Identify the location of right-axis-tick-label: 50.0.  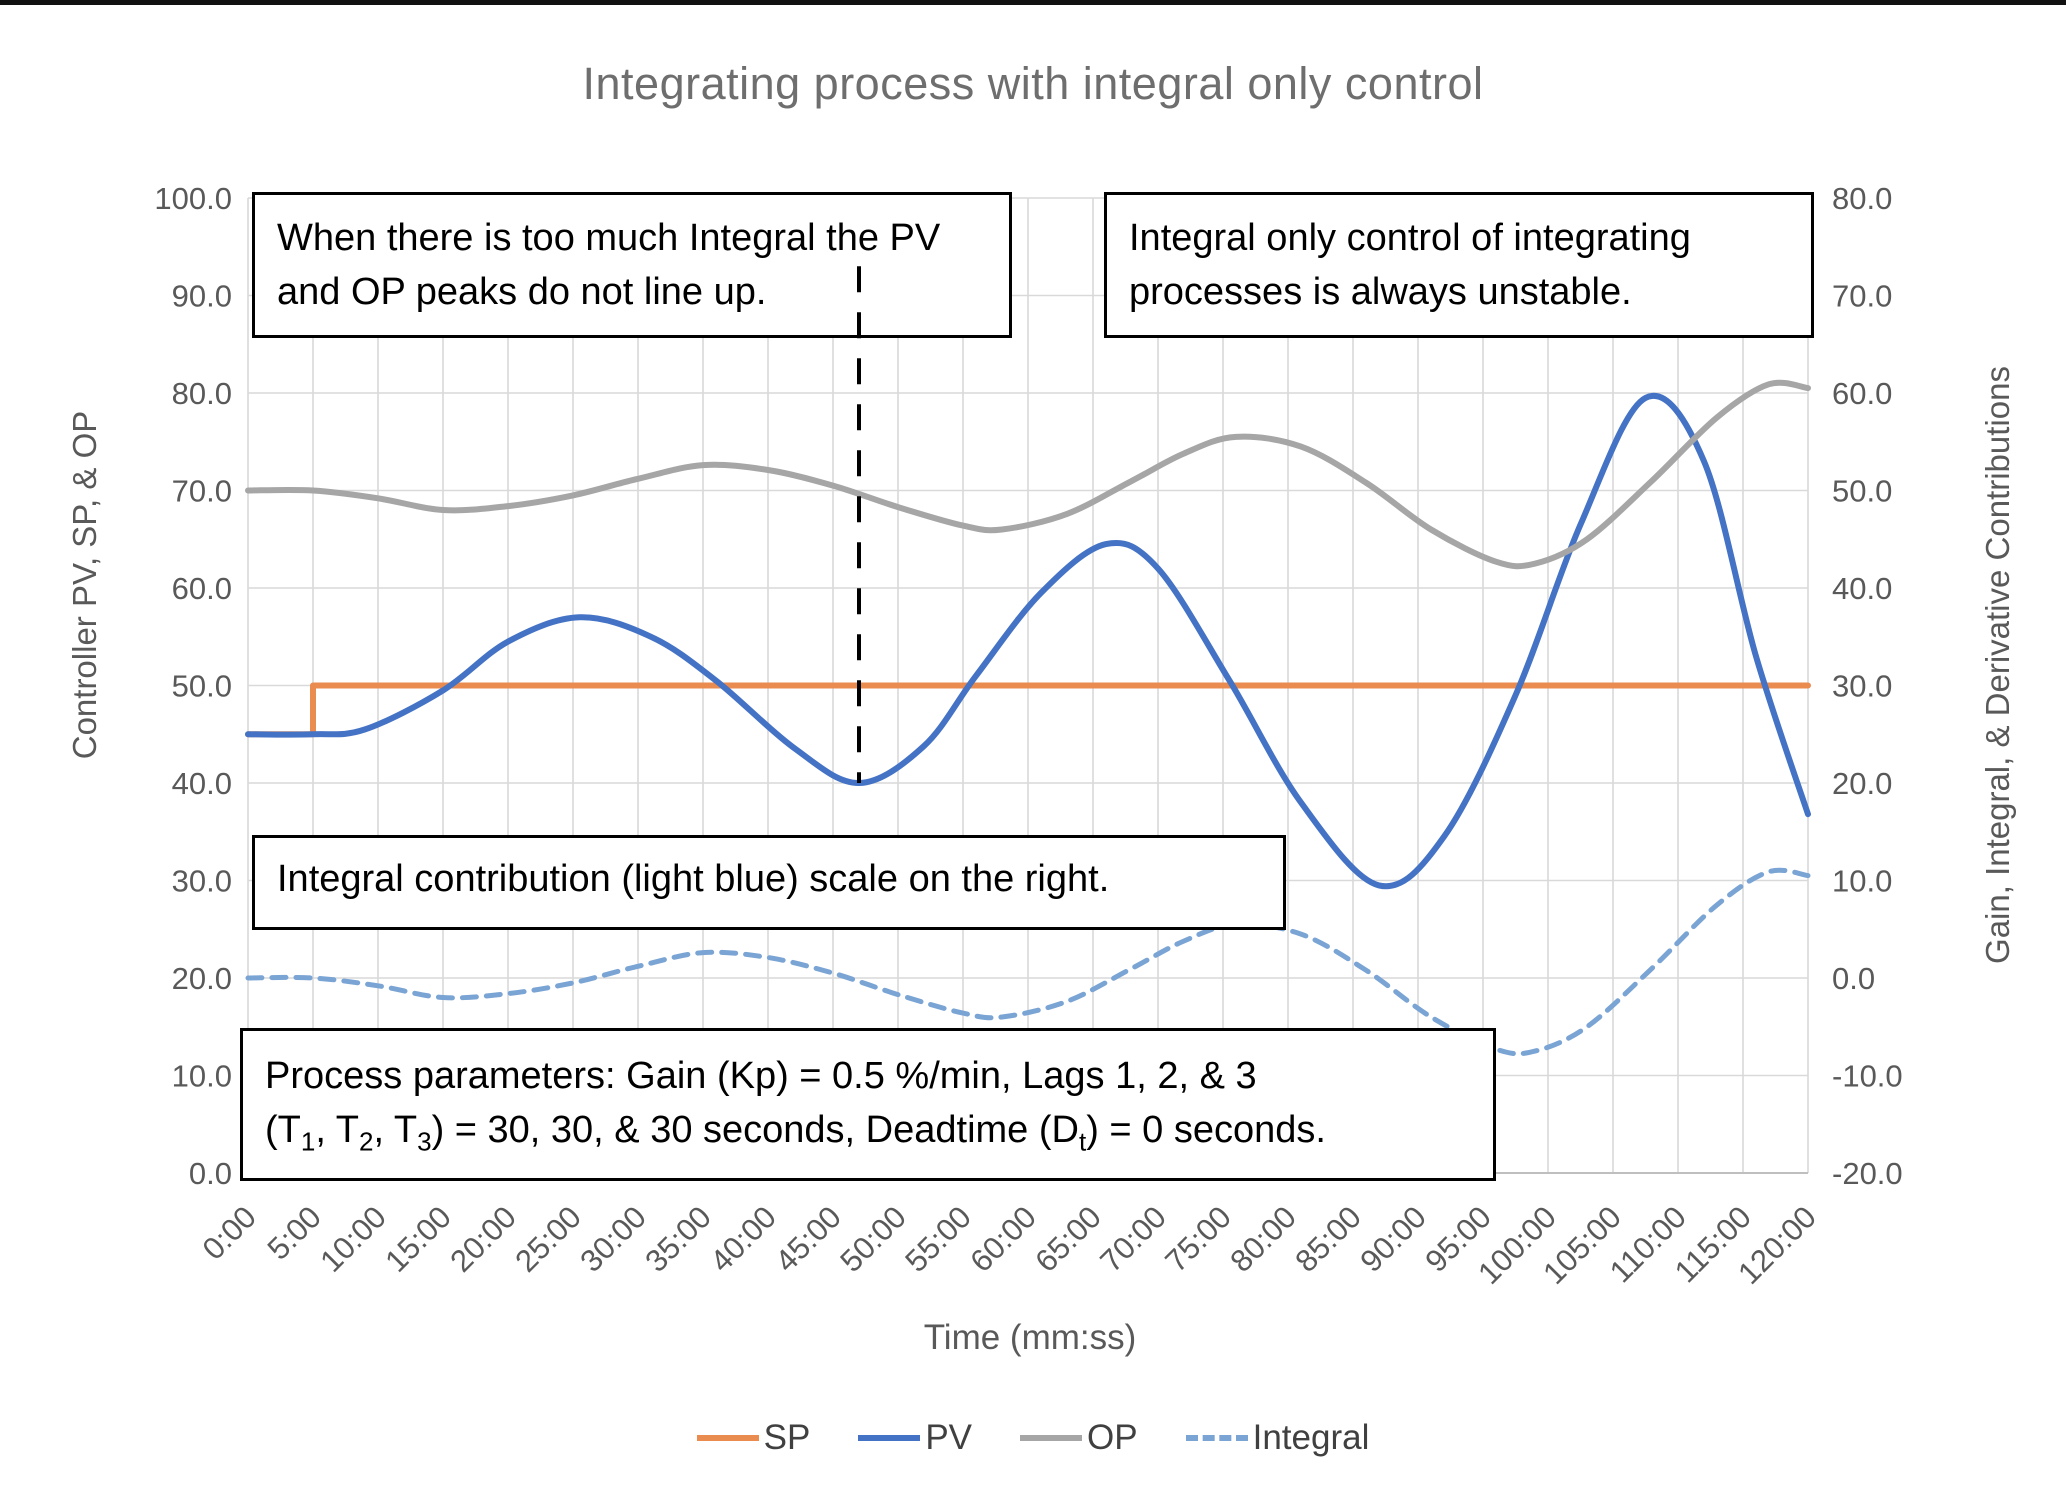
(1862, 491).